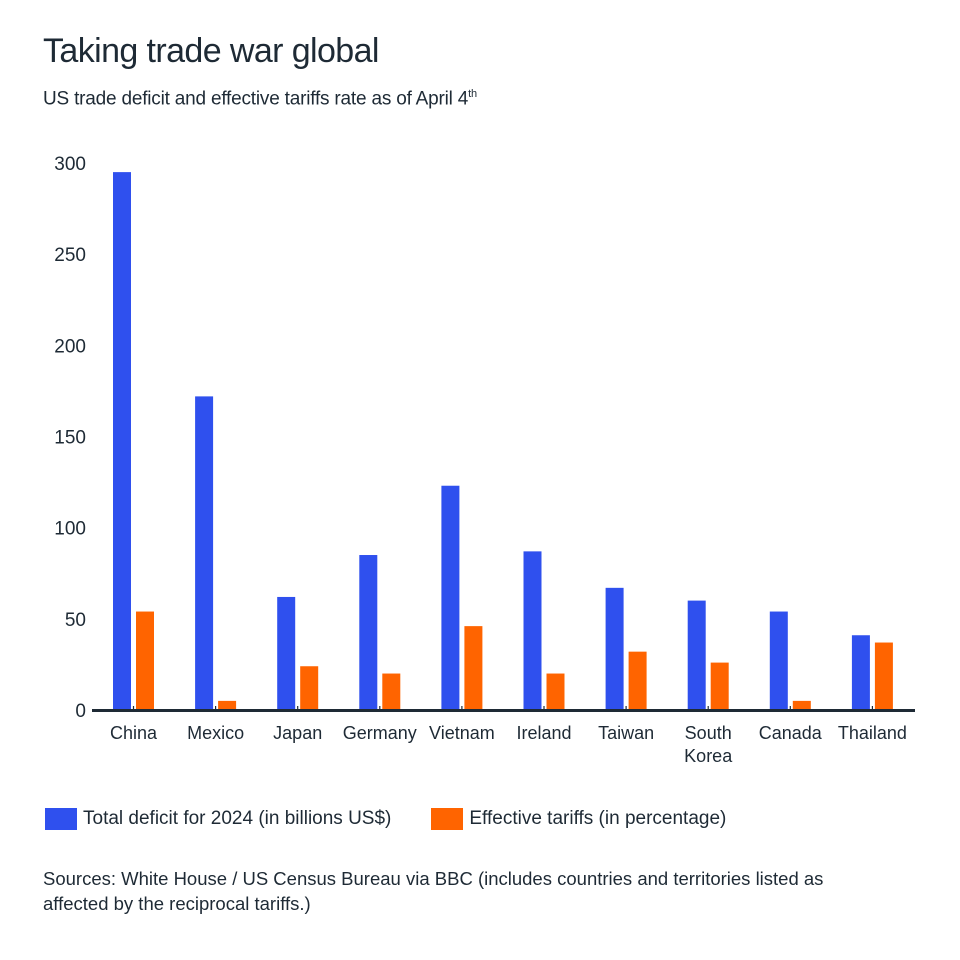 This screenshot has height=960, width=960. I want to click on bar-tariff-thailand, so click(883, 676).